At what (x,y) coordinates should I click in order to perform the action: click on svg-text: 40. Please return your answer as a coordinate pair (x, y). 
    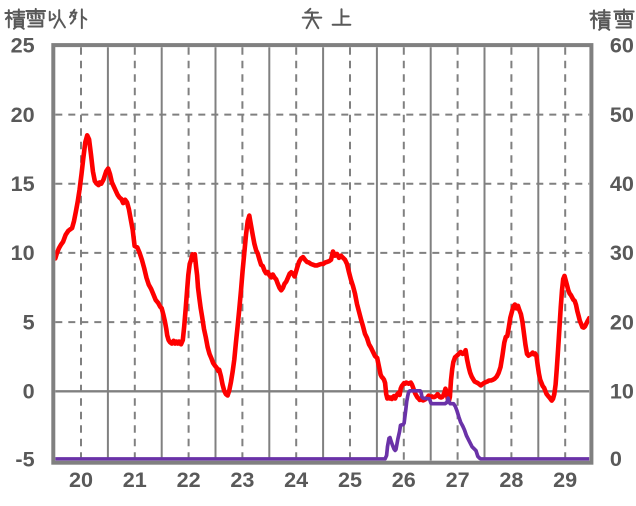
    Looking at the image, I should click on (622, 183).